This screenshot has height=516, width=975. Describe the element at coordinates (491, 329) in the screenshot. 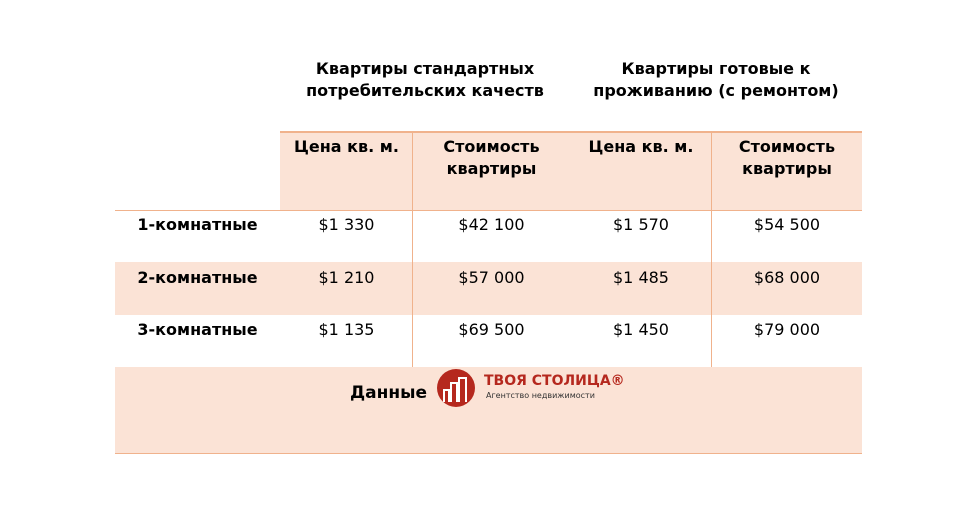

I see `table-cell: $69 500` at that location.